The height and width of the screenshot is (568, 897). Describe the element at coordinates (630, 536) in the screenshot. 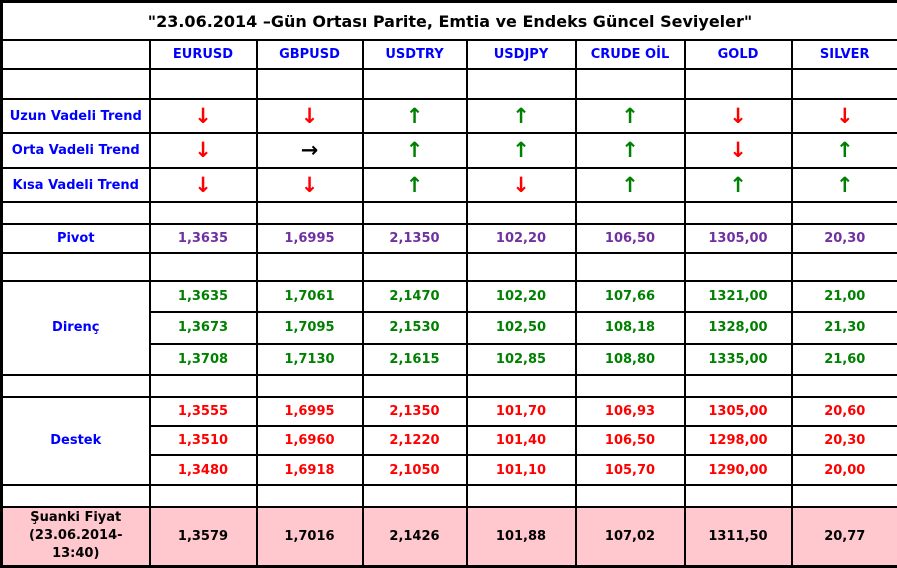

I see `current-price-value: 107,02` at that location.